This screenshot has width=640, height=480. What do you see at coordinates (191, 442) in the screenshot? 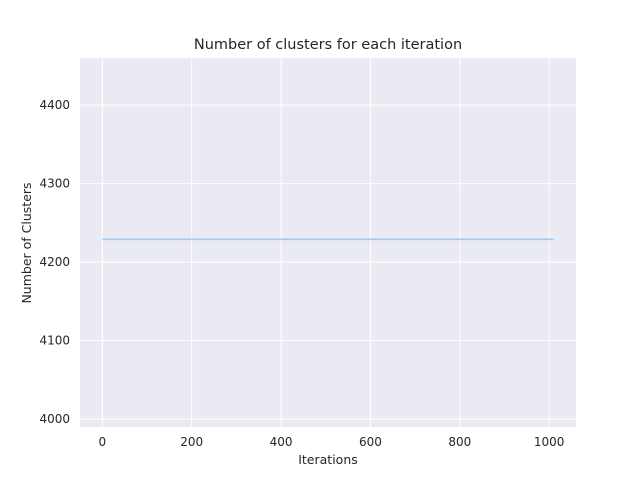
I see `x-tick-label-200: 200` at bounding box center [191, 442].